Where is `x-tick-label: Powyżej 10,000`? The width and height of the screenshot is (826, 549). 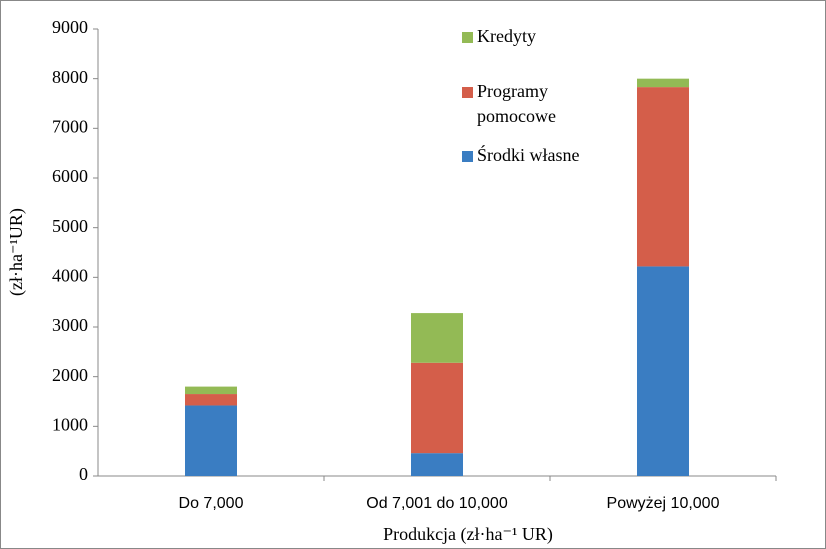 x-tick-label: Powyżej 10,000 is located at coordinates (663, 503).